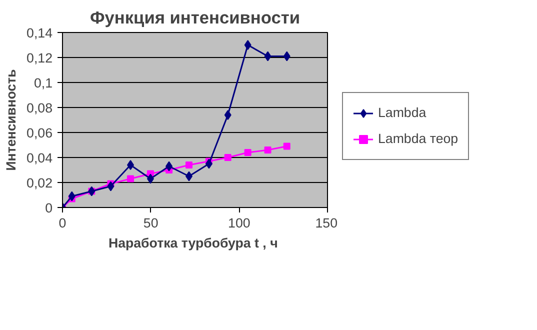 This screenshot has height=330, width=537. Describe the element at coordinates (40, 33) in the screenshot. I see `y-tick-label: 0,14` at that location.